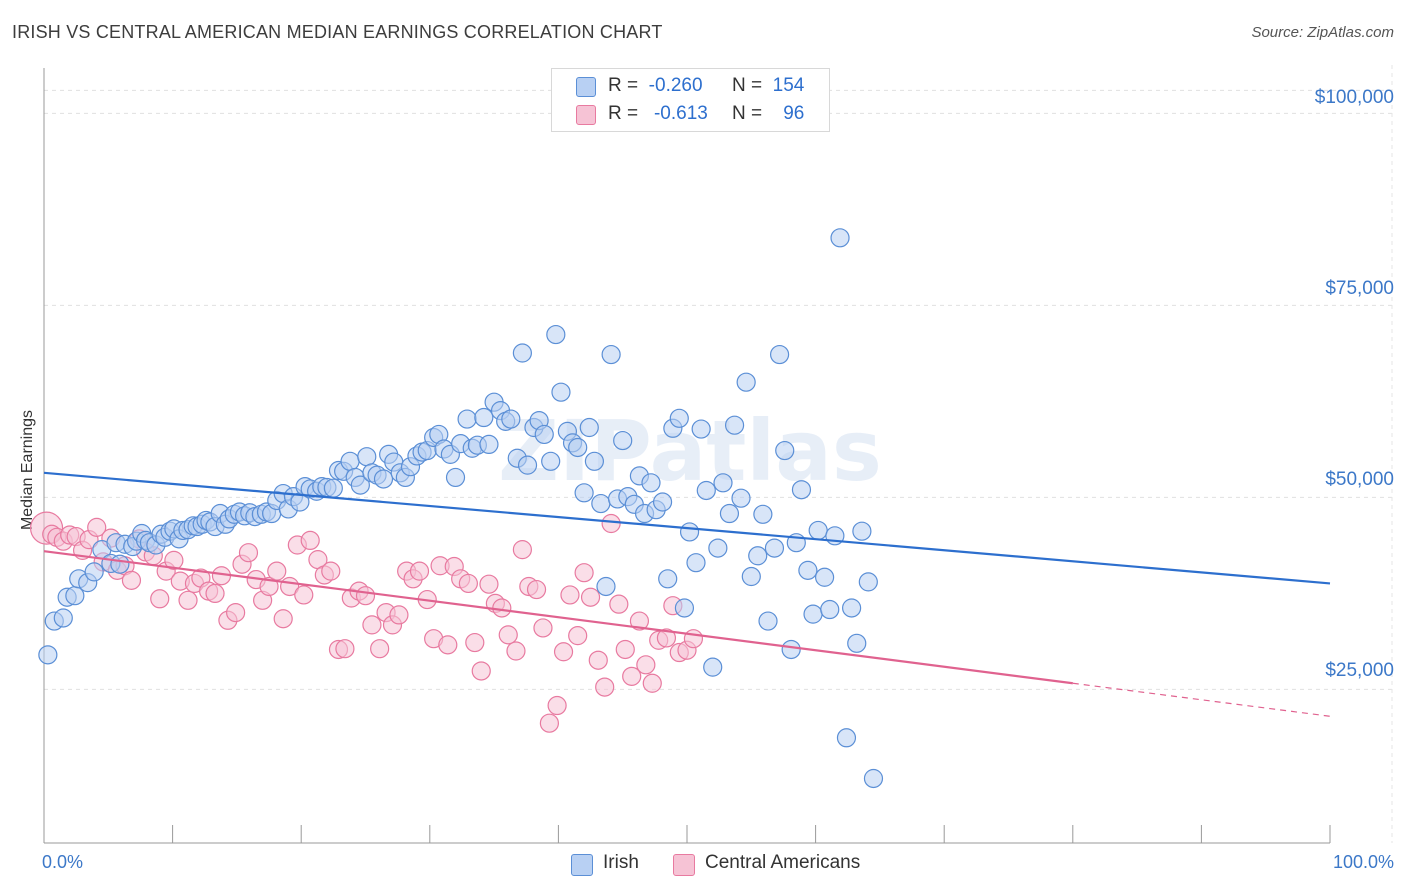 The width and height of the screenshot is (1406, 892). Describe the element at coordinates (558, 617) in the screenshot. I see `central-trend-line` at that location.